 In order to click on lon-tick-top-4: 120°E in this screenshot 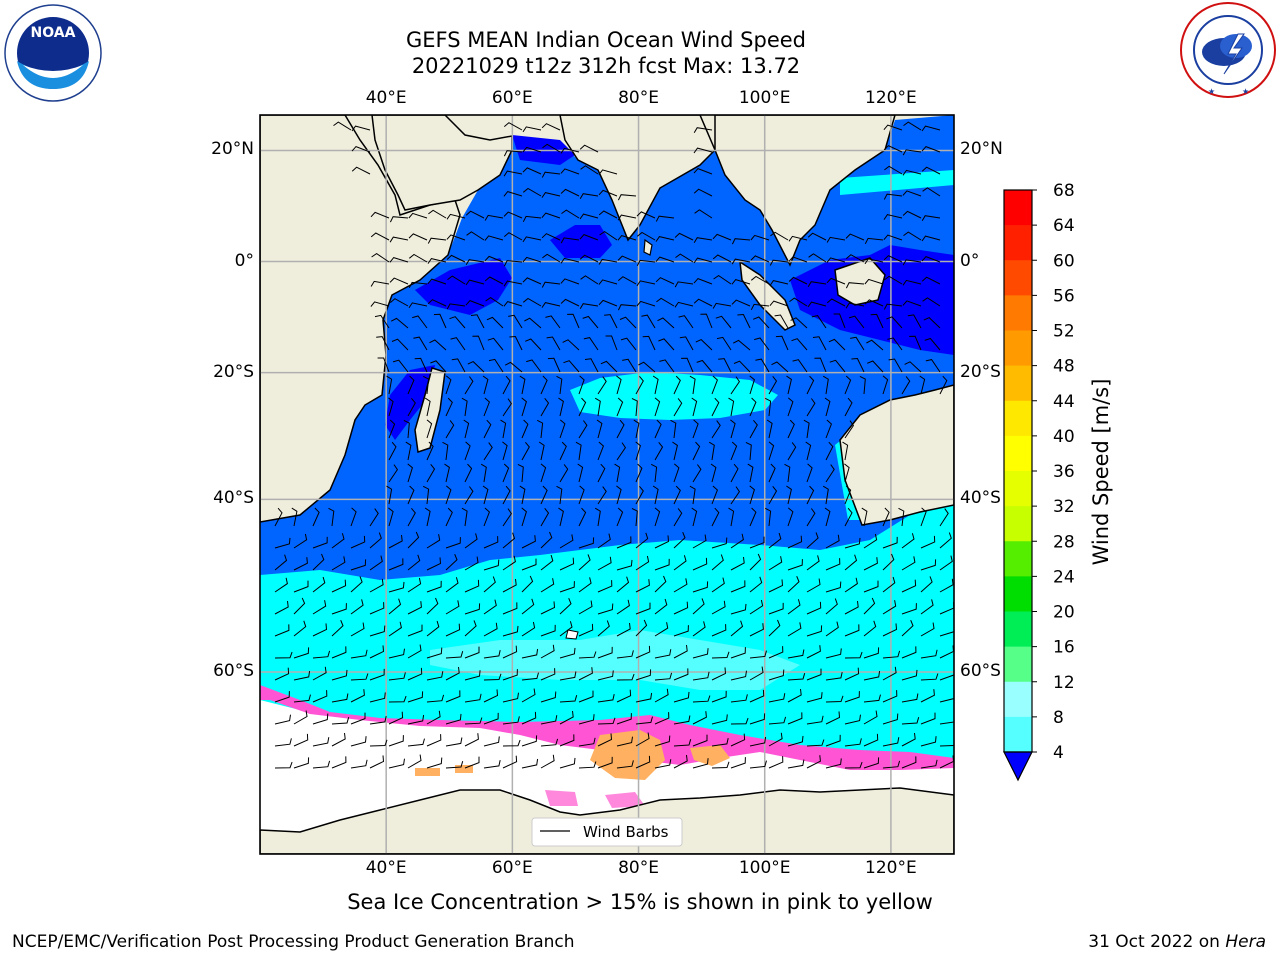, I will do `click(891, 98)`.